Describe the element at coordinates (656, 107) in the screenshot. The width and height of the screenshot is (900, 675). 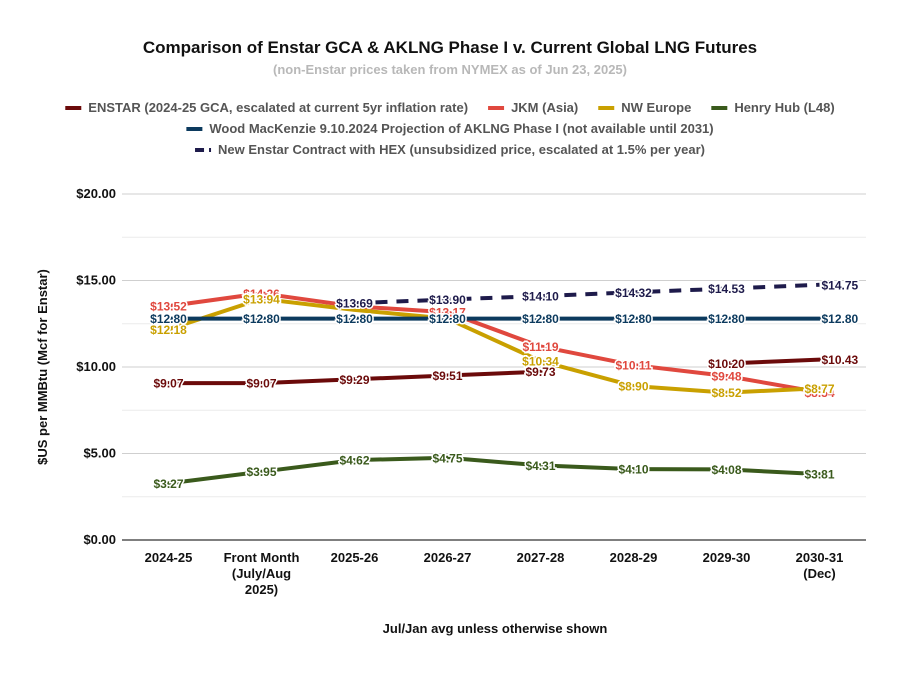
I see `legend-label: NW Europe` at that location.